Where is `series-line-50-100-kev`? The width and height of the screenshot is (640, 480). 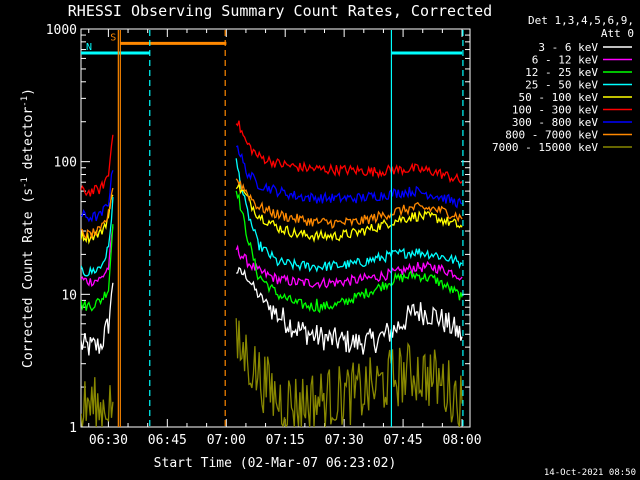
series-line-50-100-kev is located at coordinates (349, 212).